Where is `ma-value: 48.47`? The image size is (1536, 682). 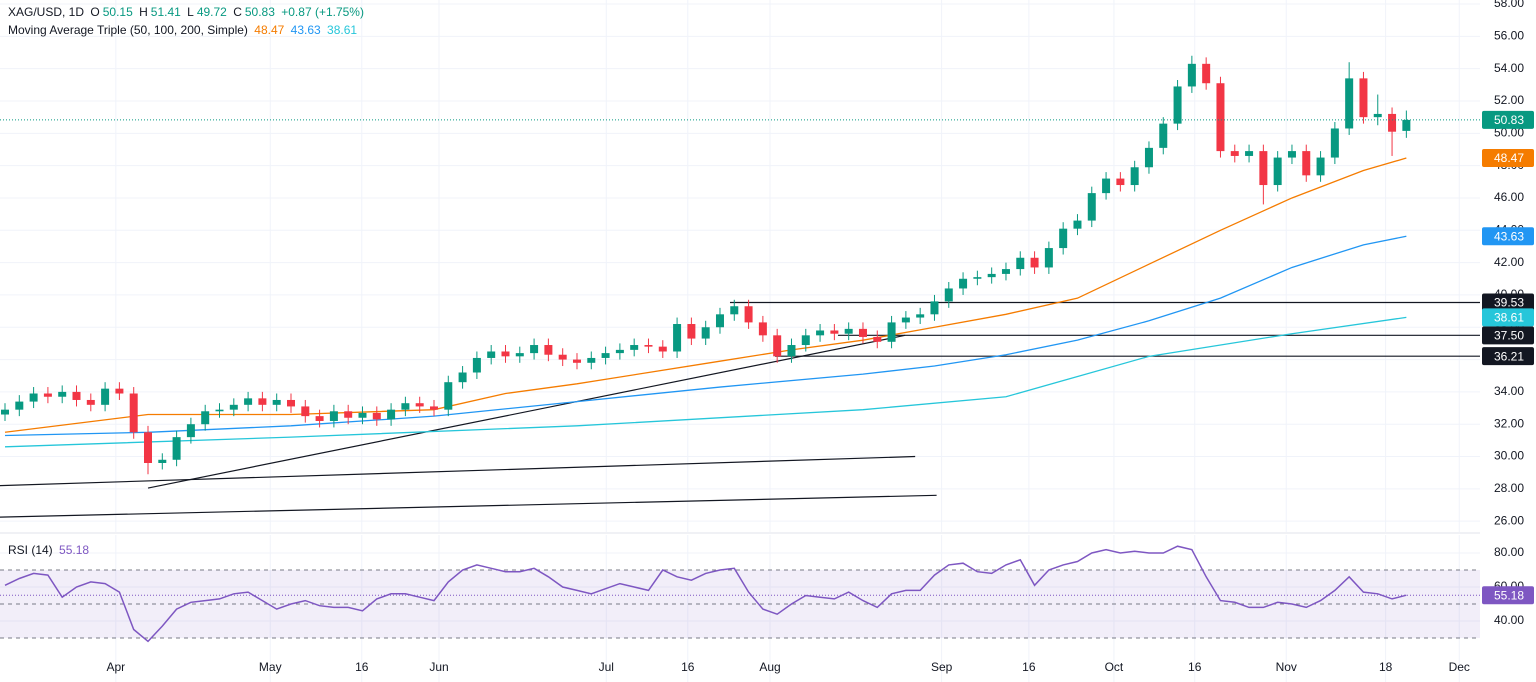
ma-value: 48.47 is located at coordinates (269, 30).